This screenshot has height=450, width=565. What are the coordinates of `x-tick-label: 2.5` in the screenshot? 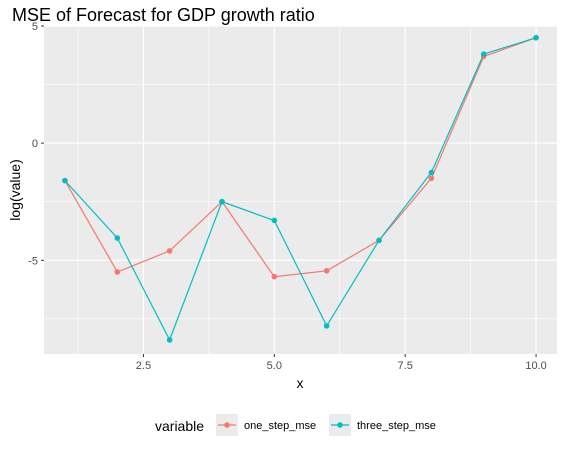 It's located at (143, 366).